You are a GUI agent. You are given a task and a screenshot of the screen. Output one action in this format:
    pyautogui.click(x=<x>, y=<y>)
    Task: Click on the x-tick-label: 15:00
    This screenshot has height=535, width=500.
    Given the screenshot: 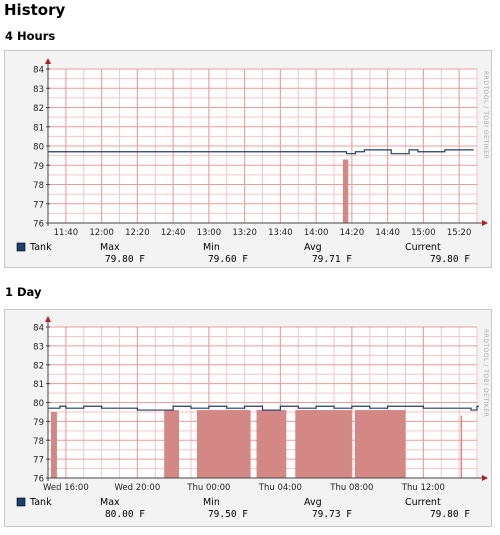 What is the action you would take?
    pyautogui.click(x=423, y=233)
    